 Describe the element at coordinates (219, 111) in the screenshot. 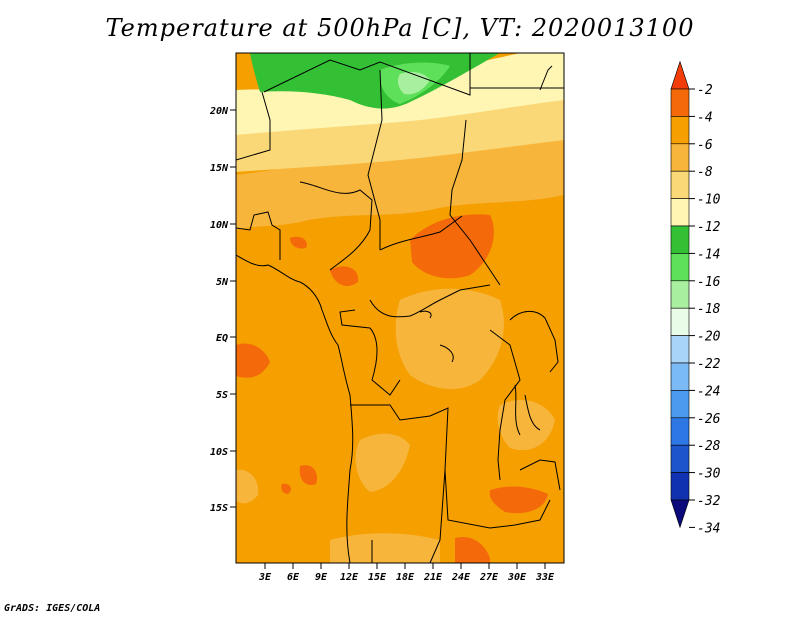

I see `lat-label: 20N` at that location.